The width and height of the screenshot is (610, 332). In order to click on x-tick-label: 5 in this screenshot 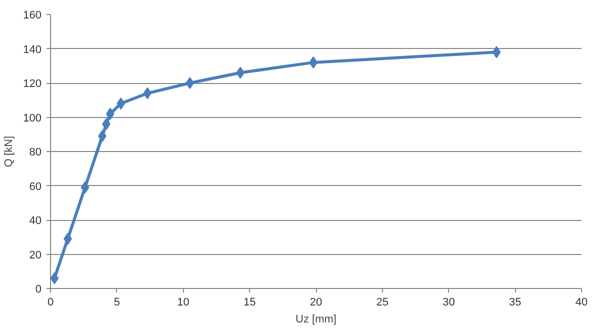, I will do `click(117, 302)`.